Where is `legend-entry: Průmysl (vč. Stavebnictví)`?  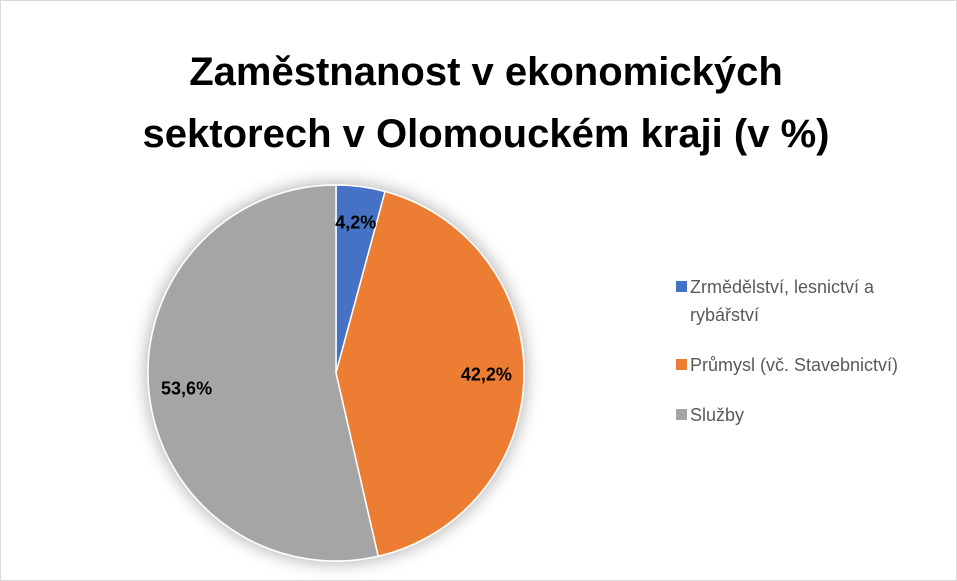 legend-entry: Průmysl (vč. Stavebnictví) is located at coordinates (806, 365).